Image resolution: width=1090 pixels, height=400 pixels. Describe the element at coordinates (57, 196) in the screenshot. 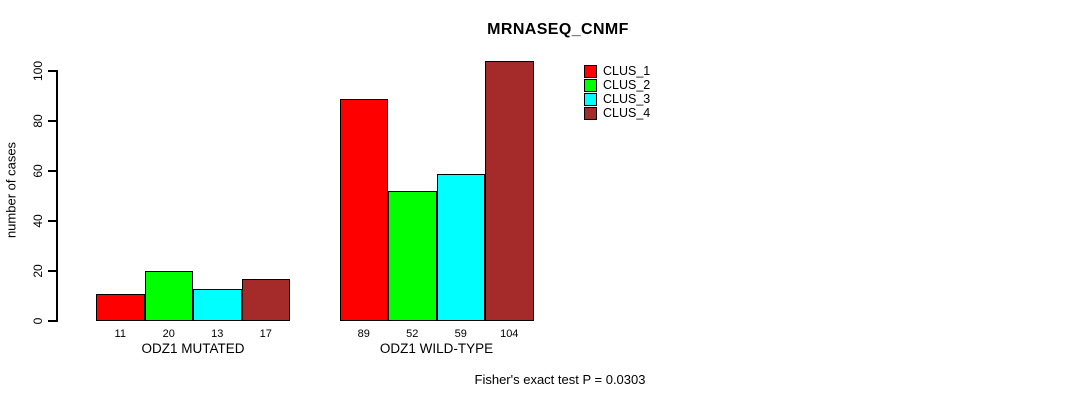

I see `y-axis-line` at that location.